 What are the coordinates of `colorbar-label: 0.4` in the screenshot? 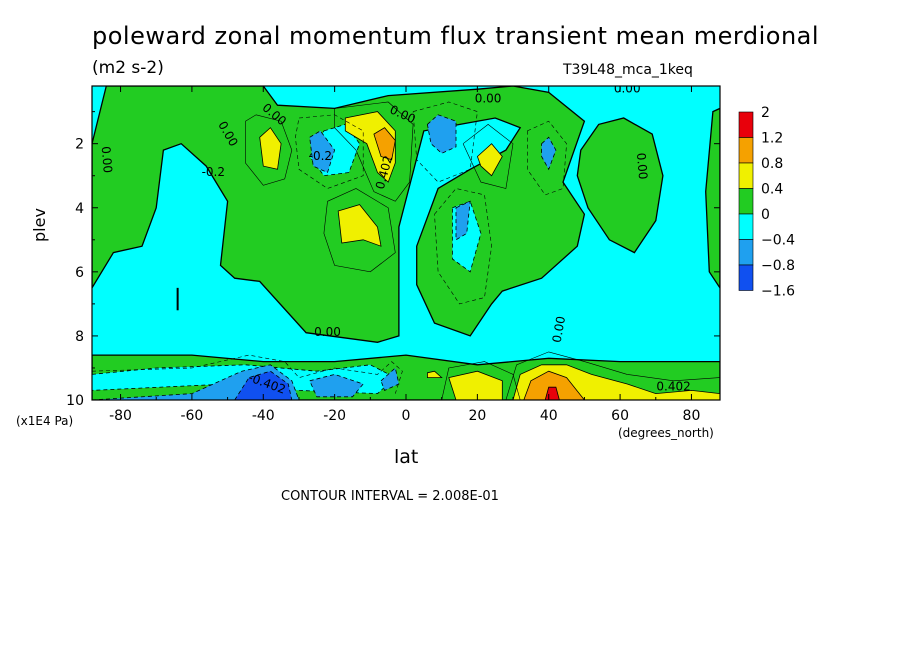 It's located at (772, 190).